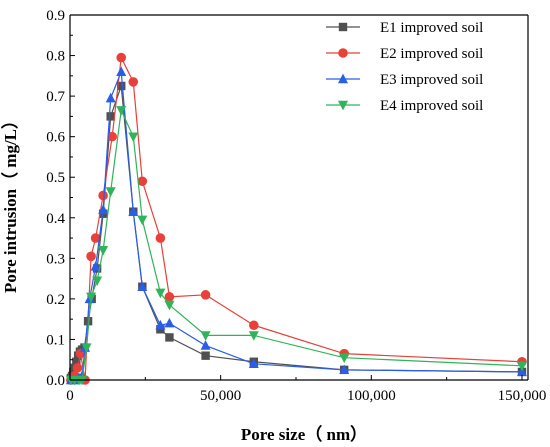 The image size is (550, 447). Describe the element at coordinates (431, 80) in the screenshot. I see `legend-label-3: E3 improved soil` at that location.